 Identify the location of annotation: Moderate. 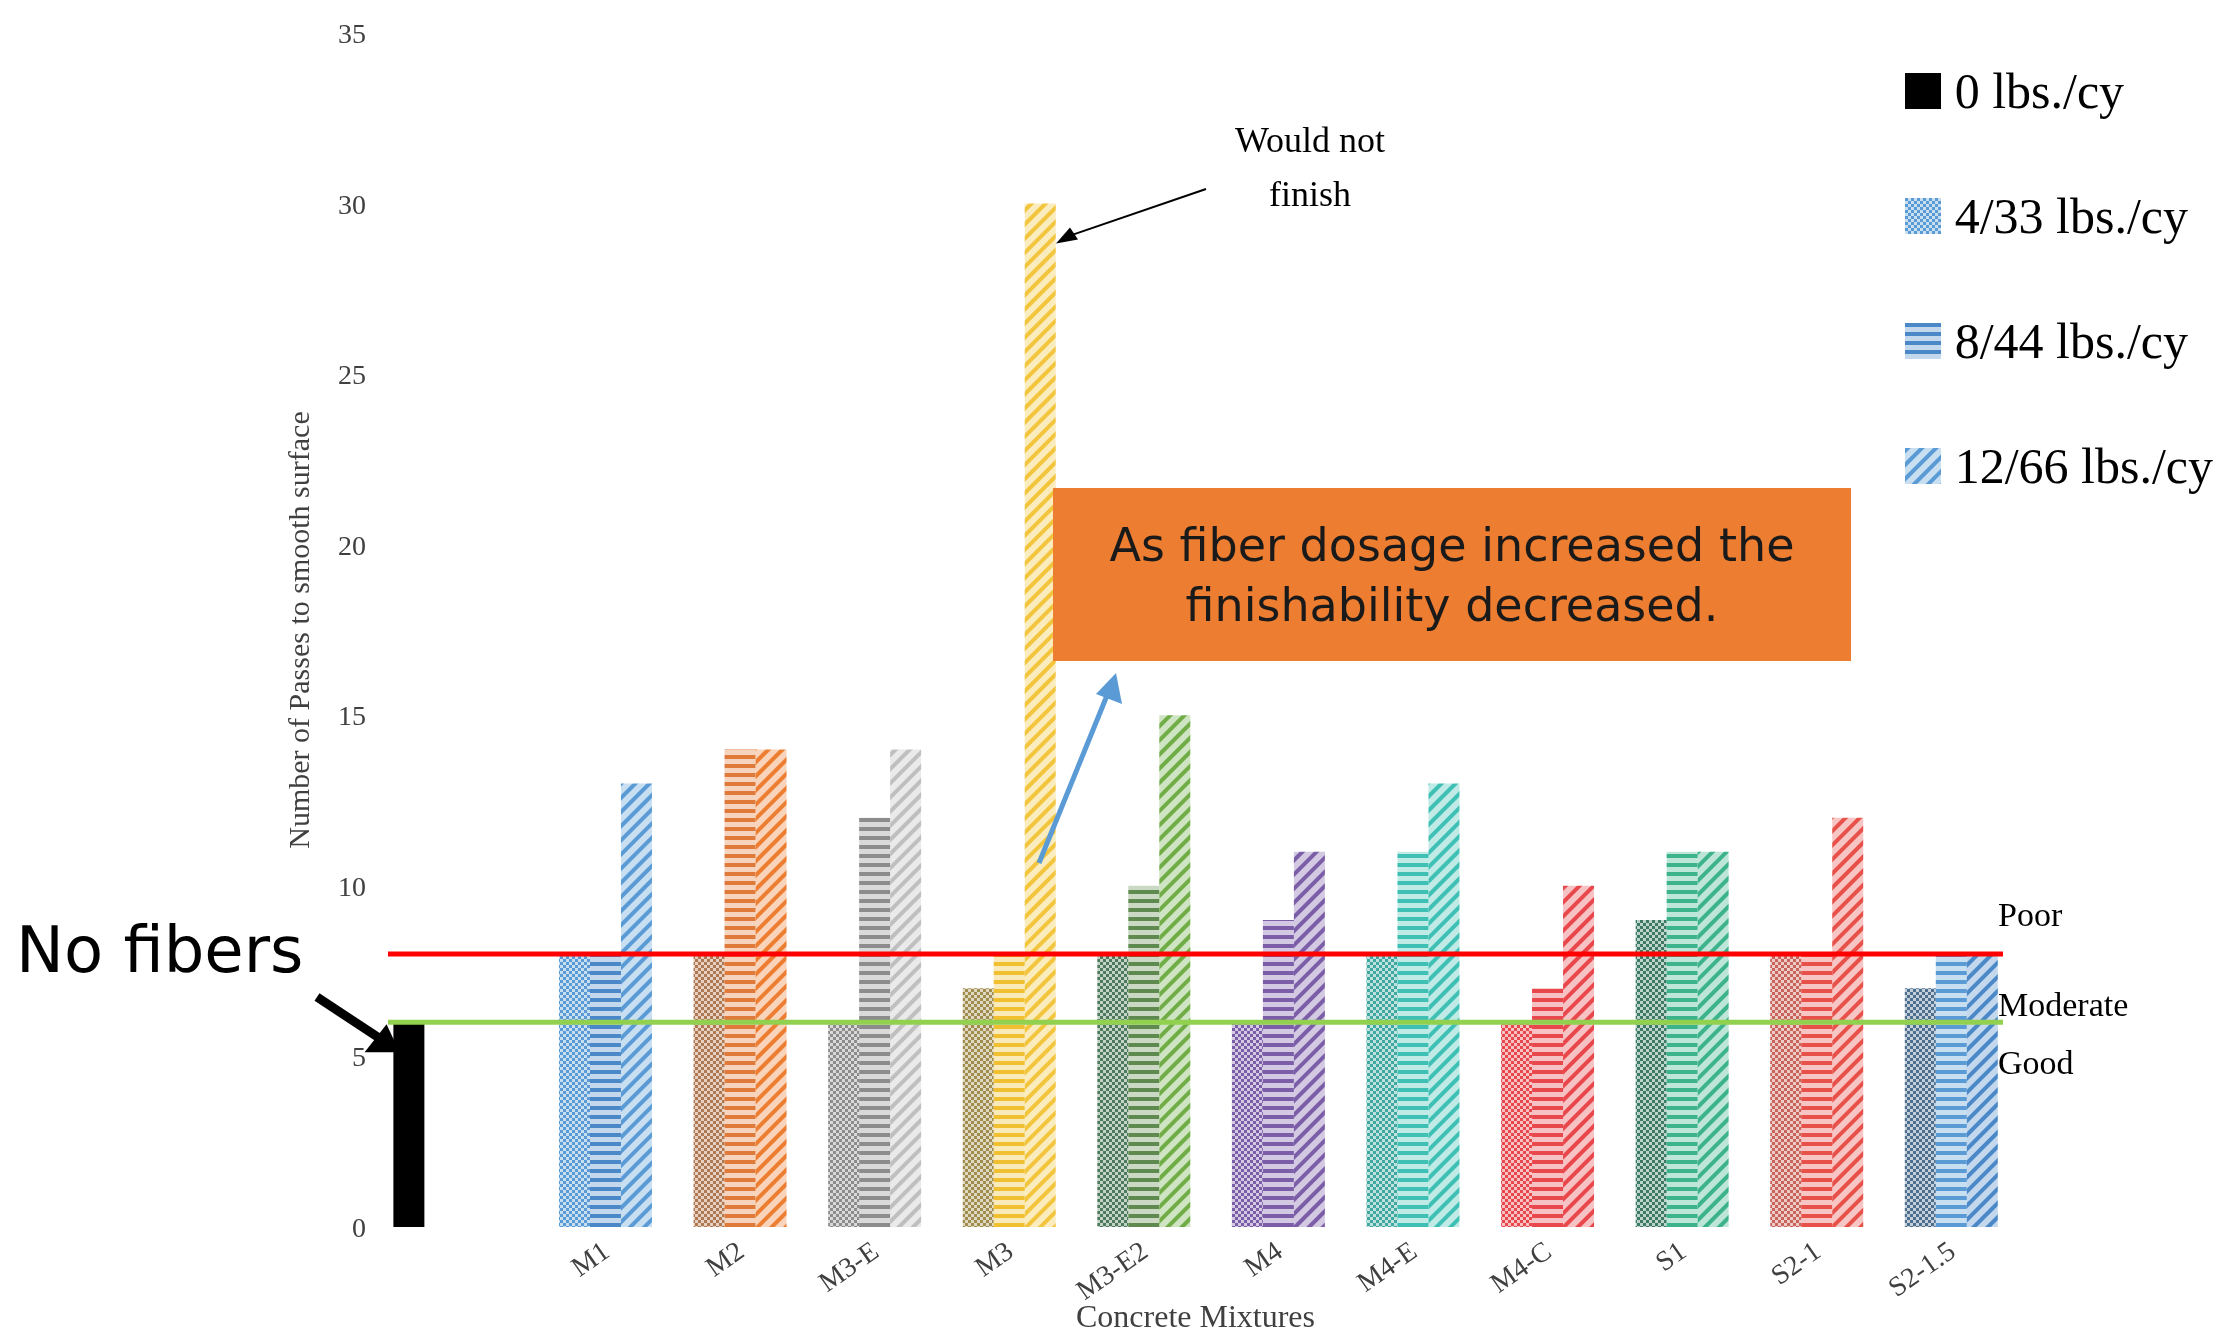
(2063, 1005).